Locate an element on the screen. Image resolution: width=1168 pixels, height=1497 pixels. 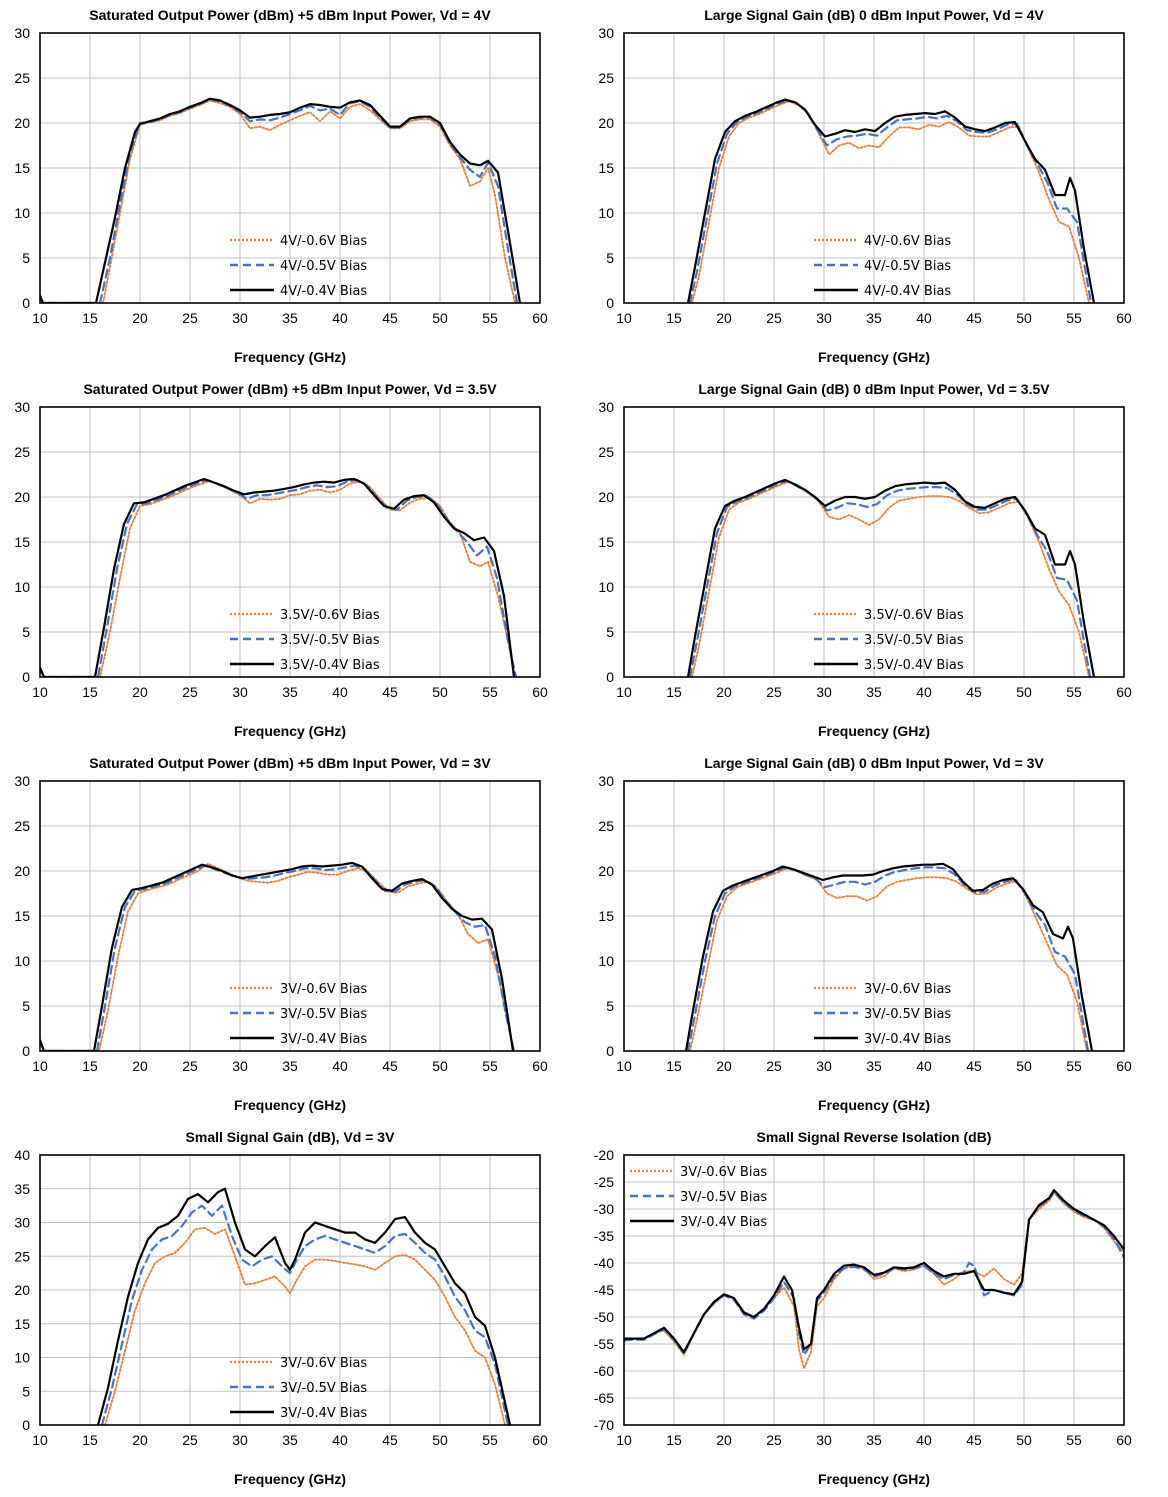
y-tick-label: -60 is located at coordinates (604, 1371).